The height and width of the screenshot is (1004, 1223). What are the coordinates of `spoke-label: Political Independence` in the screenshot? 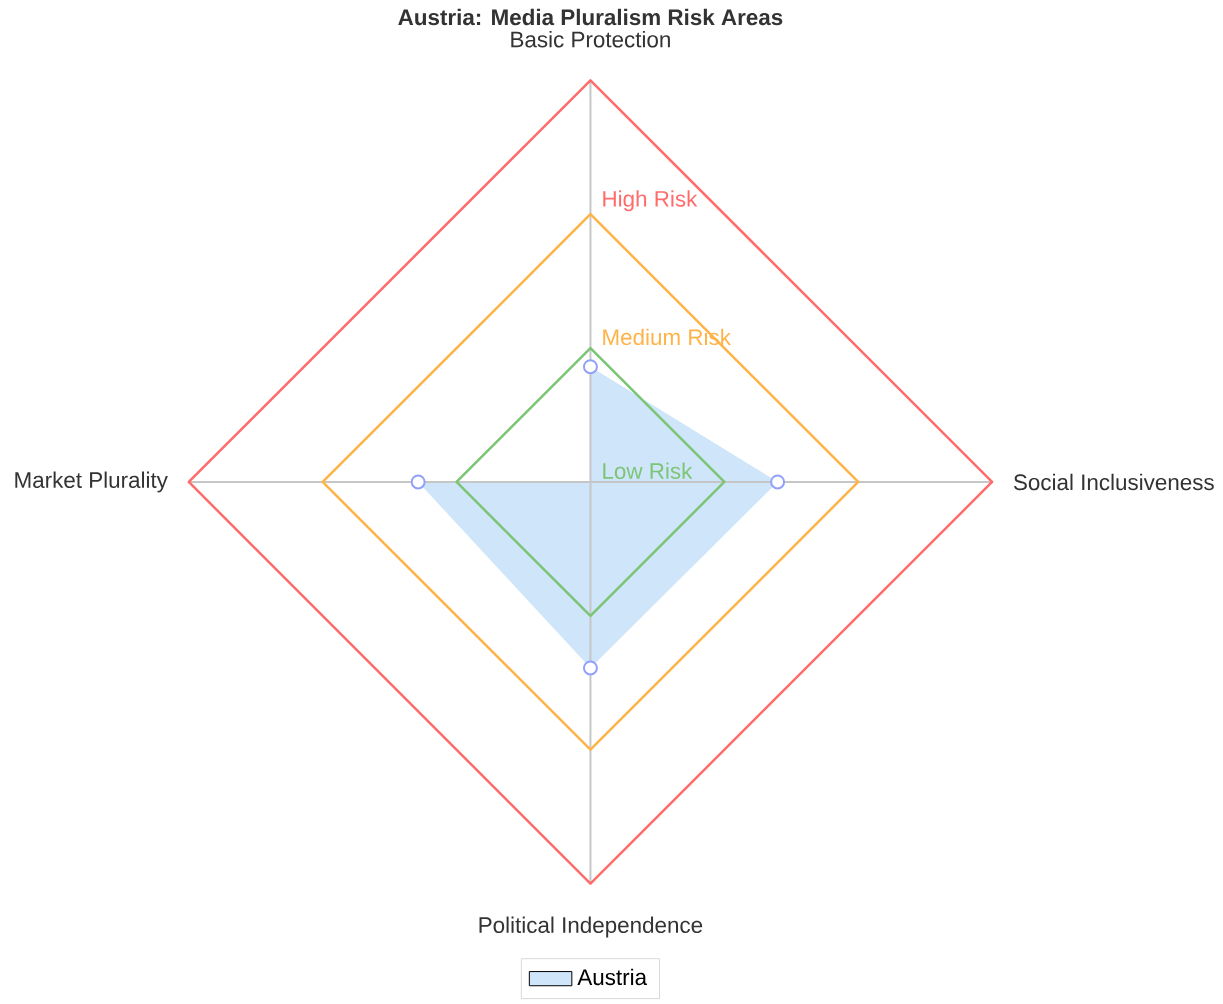 It's located at (591, 927).